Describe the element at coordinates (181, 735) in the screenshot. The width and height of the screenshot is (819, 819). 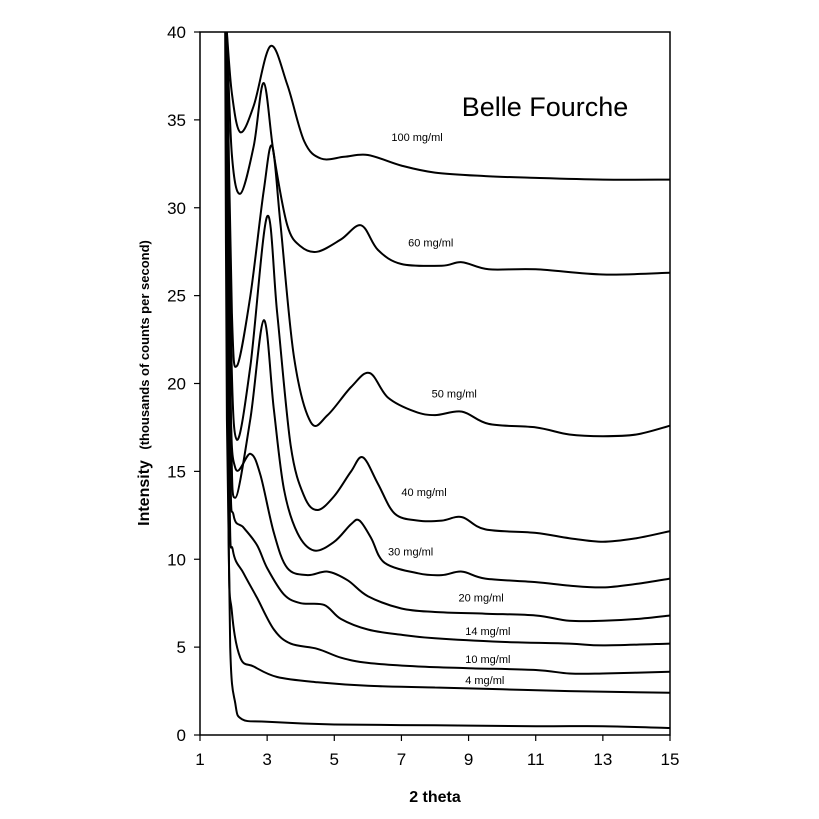
I see `y-tick-label: 0` at that location.